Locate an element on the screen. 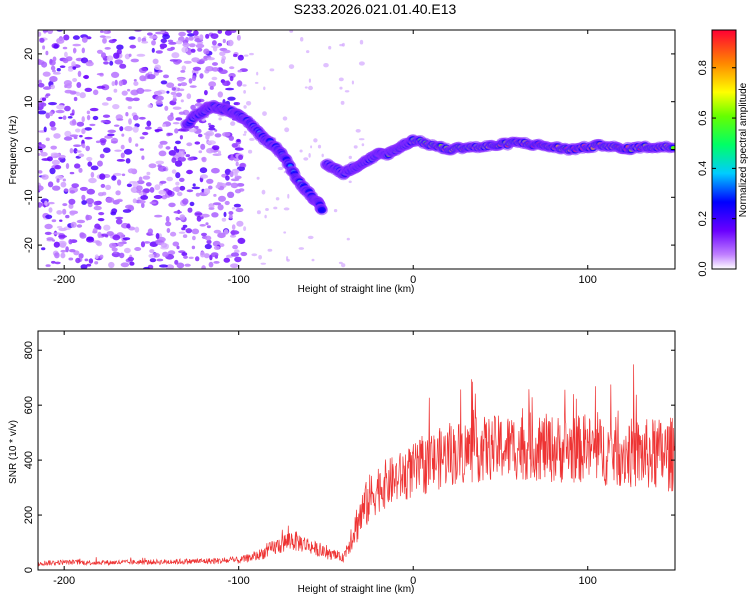  colorbar-label: Normalized spectral amplitude is located at coordinates (743, 149).